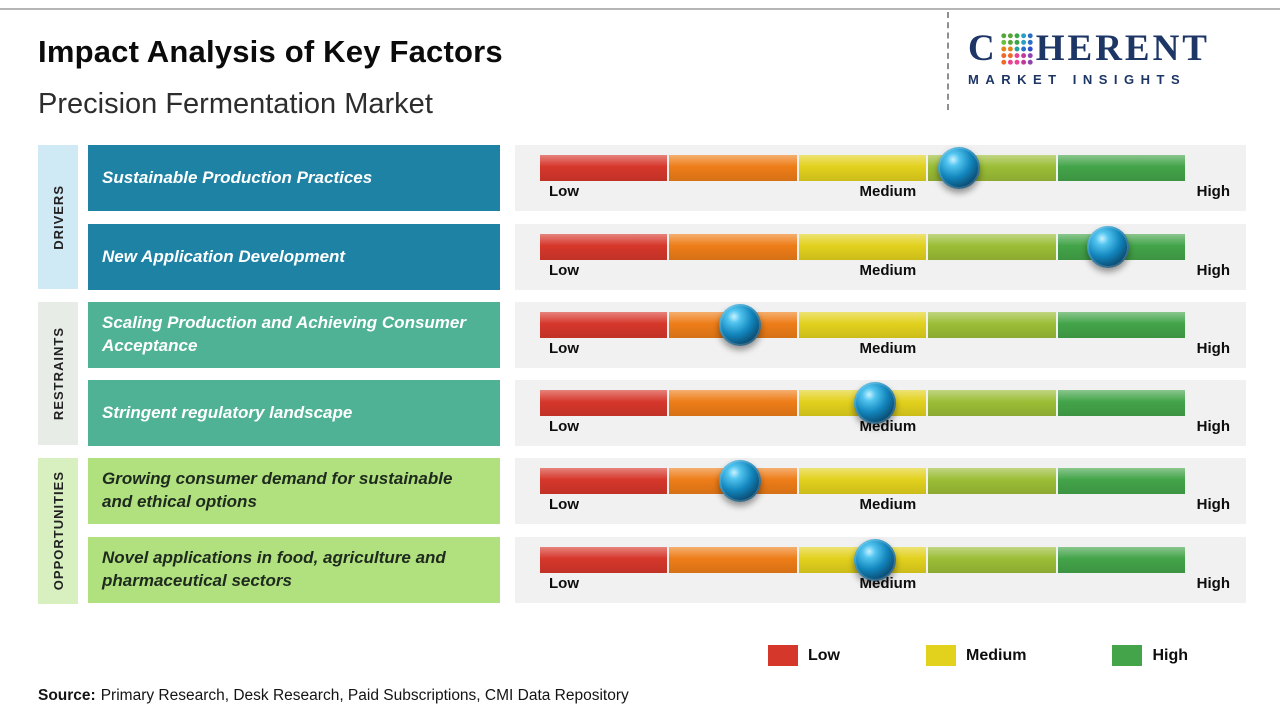 This screenshot has height=720, width=1280. What do you see at coordinates (58, 373) in the screenshot?
I see `group-label-restraints: RESTRAINTS` at bounding box center [58, 373].